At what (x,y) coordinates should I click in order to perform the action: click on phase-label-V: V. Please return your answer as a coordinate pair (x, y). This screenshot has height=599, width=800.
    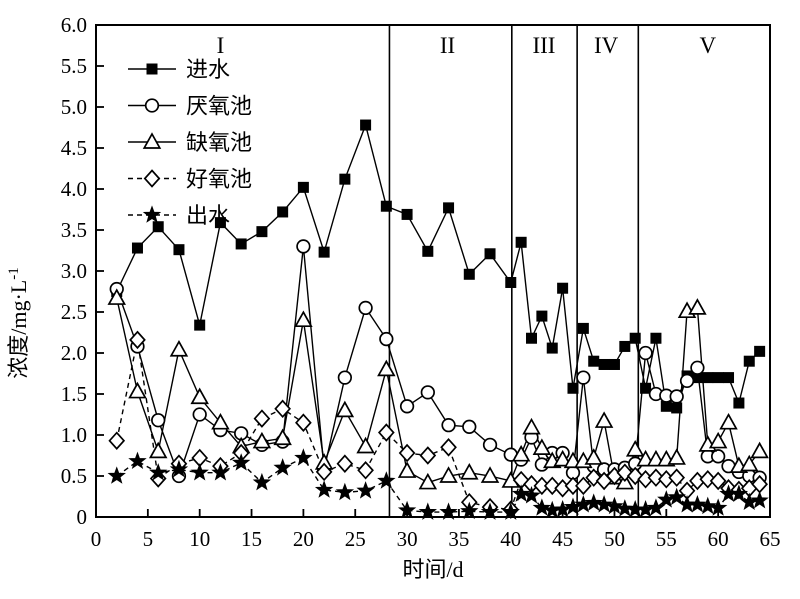
    Looking at the image, I should click on (707, 45).